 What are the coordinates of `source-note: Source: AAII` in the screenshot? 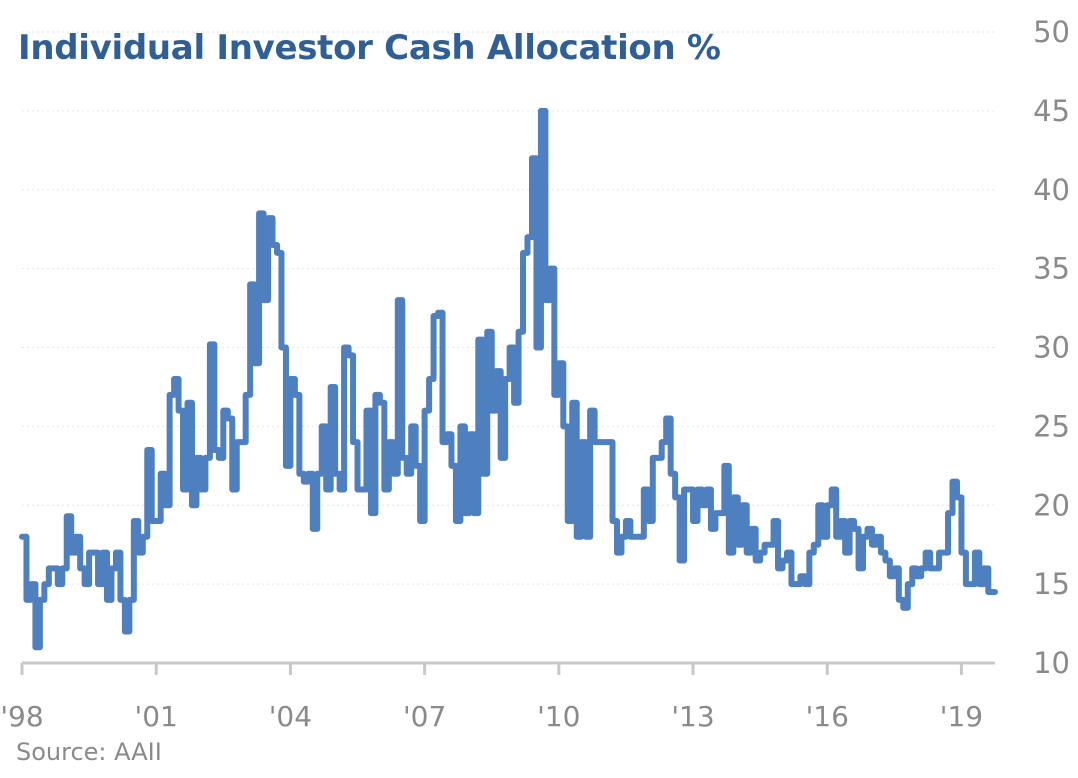 It's located at (89, 752).